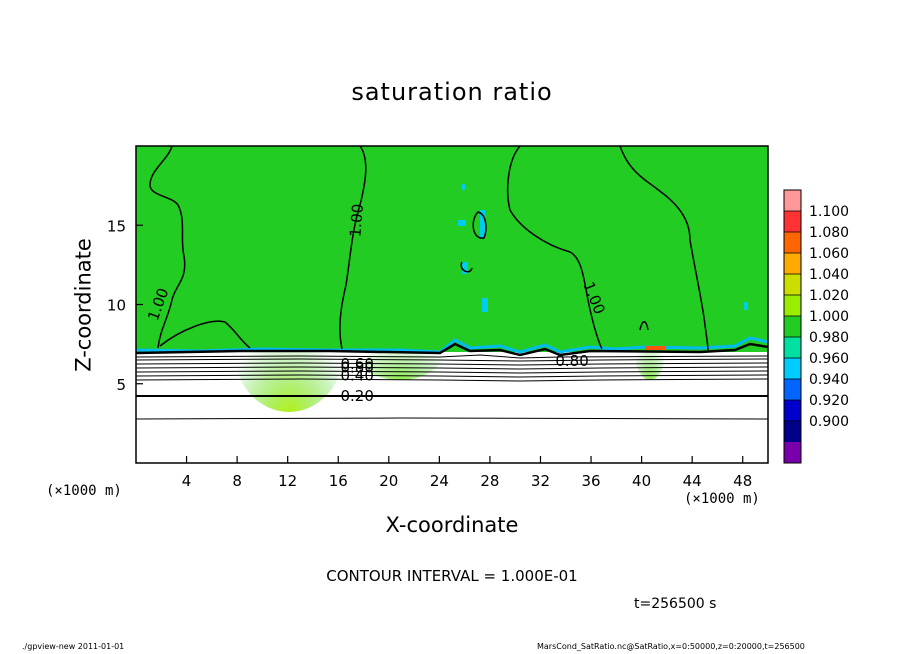  What do you see at coordinates (467, 473) in the screenshot?
I see `x-axis-ticks: 4 8 12 16 20 24 28 32 36 40 44 48` at bounding box center [467, 473].